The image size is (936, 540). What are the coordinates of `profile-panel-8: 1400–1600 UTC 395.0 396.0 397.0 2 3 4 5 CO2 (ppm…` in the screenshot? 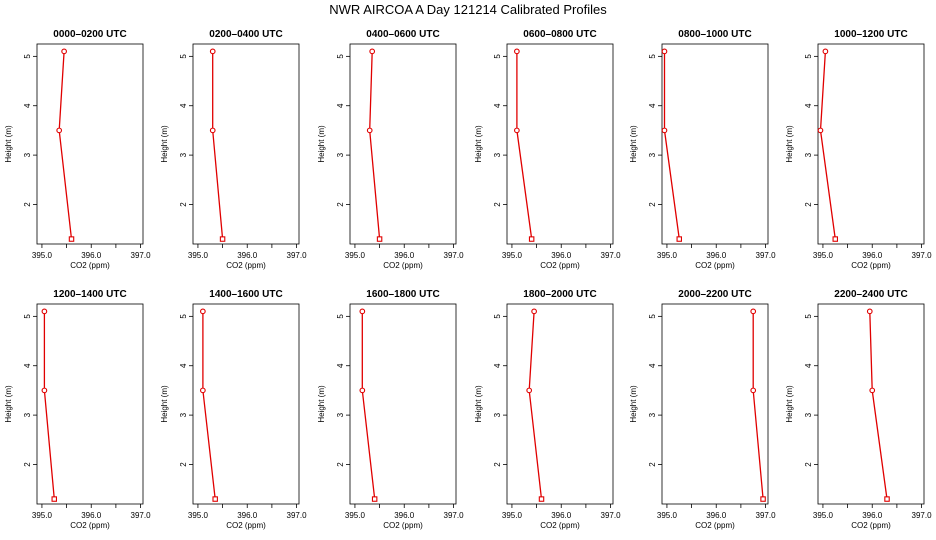 It's located at (233, 409).